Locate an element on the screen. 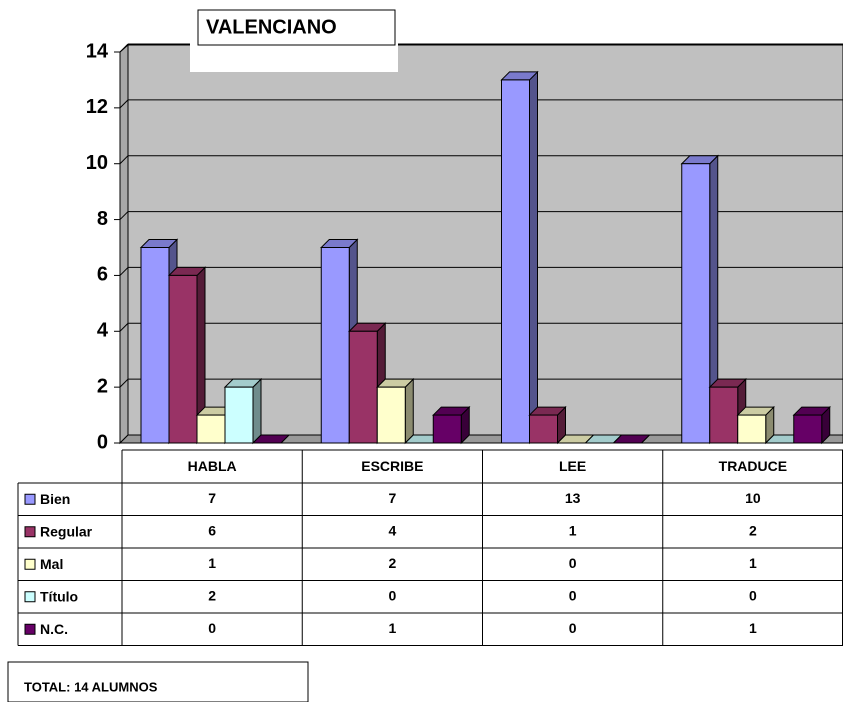 The image size is (843, 702). x-tick-label: LEE is located at coordinates (572, 466).